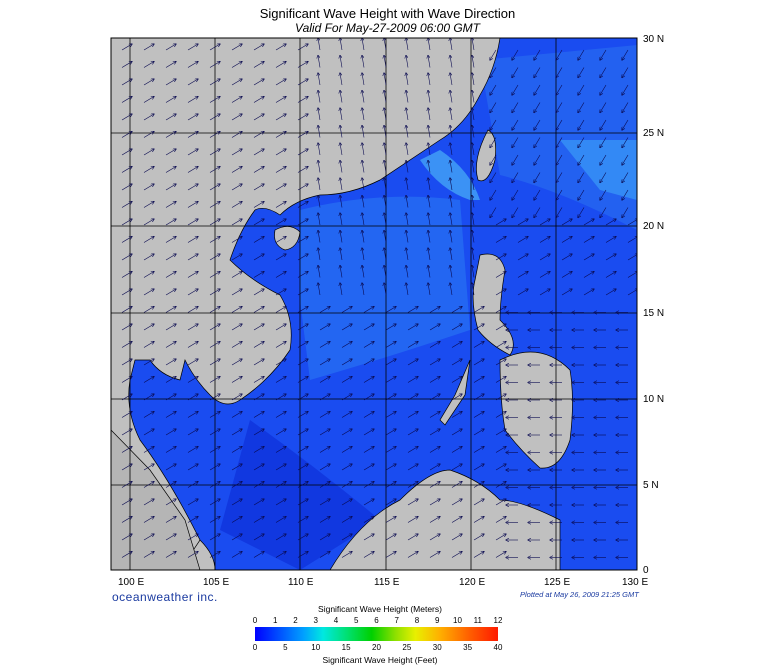  What do you see at coordinates (653, 39) in the screenshot?
I see `lat-label-30: 30 N` at bounding box center [653, 39].